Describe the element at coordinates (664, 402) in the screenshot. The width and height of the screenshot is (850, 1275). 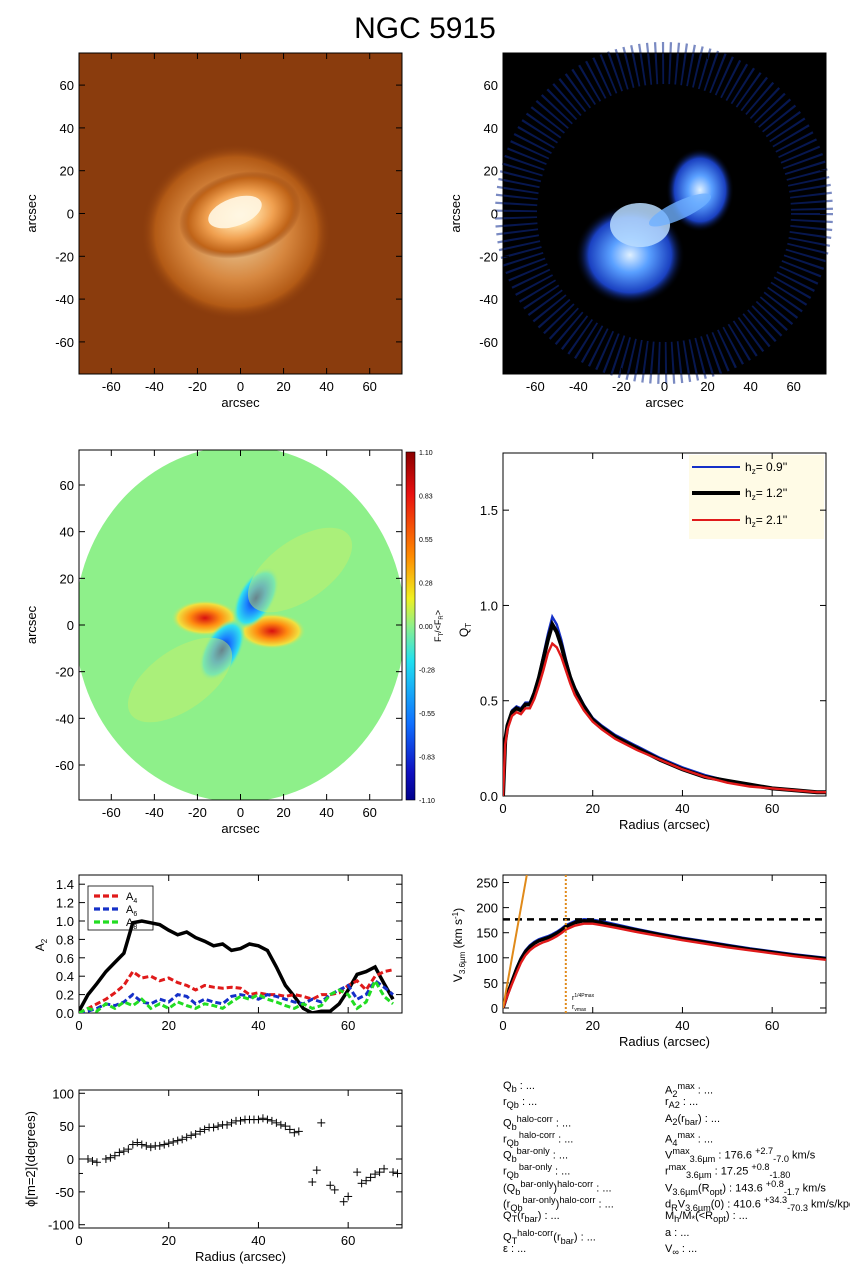
I see `gas-image-xlabel: arcsec` at that location.